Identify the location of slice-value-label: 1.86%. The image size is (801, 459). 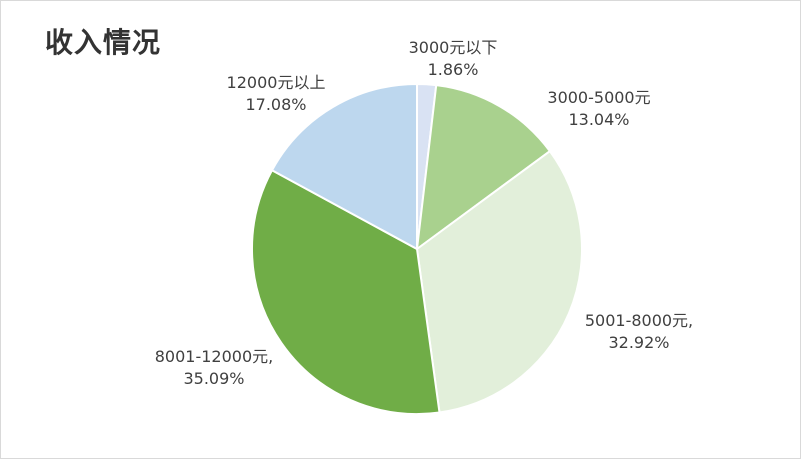
(453, 69).